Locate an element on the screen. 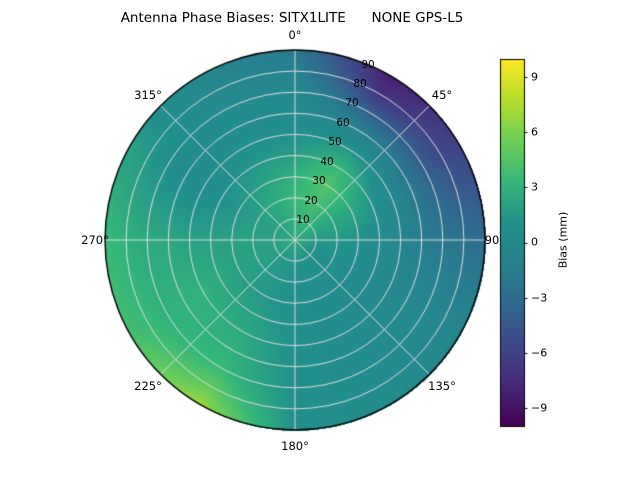 This screenshot has width=640, height=480. colorbar-tick-6: 6 is located at coordinates (534, 132).